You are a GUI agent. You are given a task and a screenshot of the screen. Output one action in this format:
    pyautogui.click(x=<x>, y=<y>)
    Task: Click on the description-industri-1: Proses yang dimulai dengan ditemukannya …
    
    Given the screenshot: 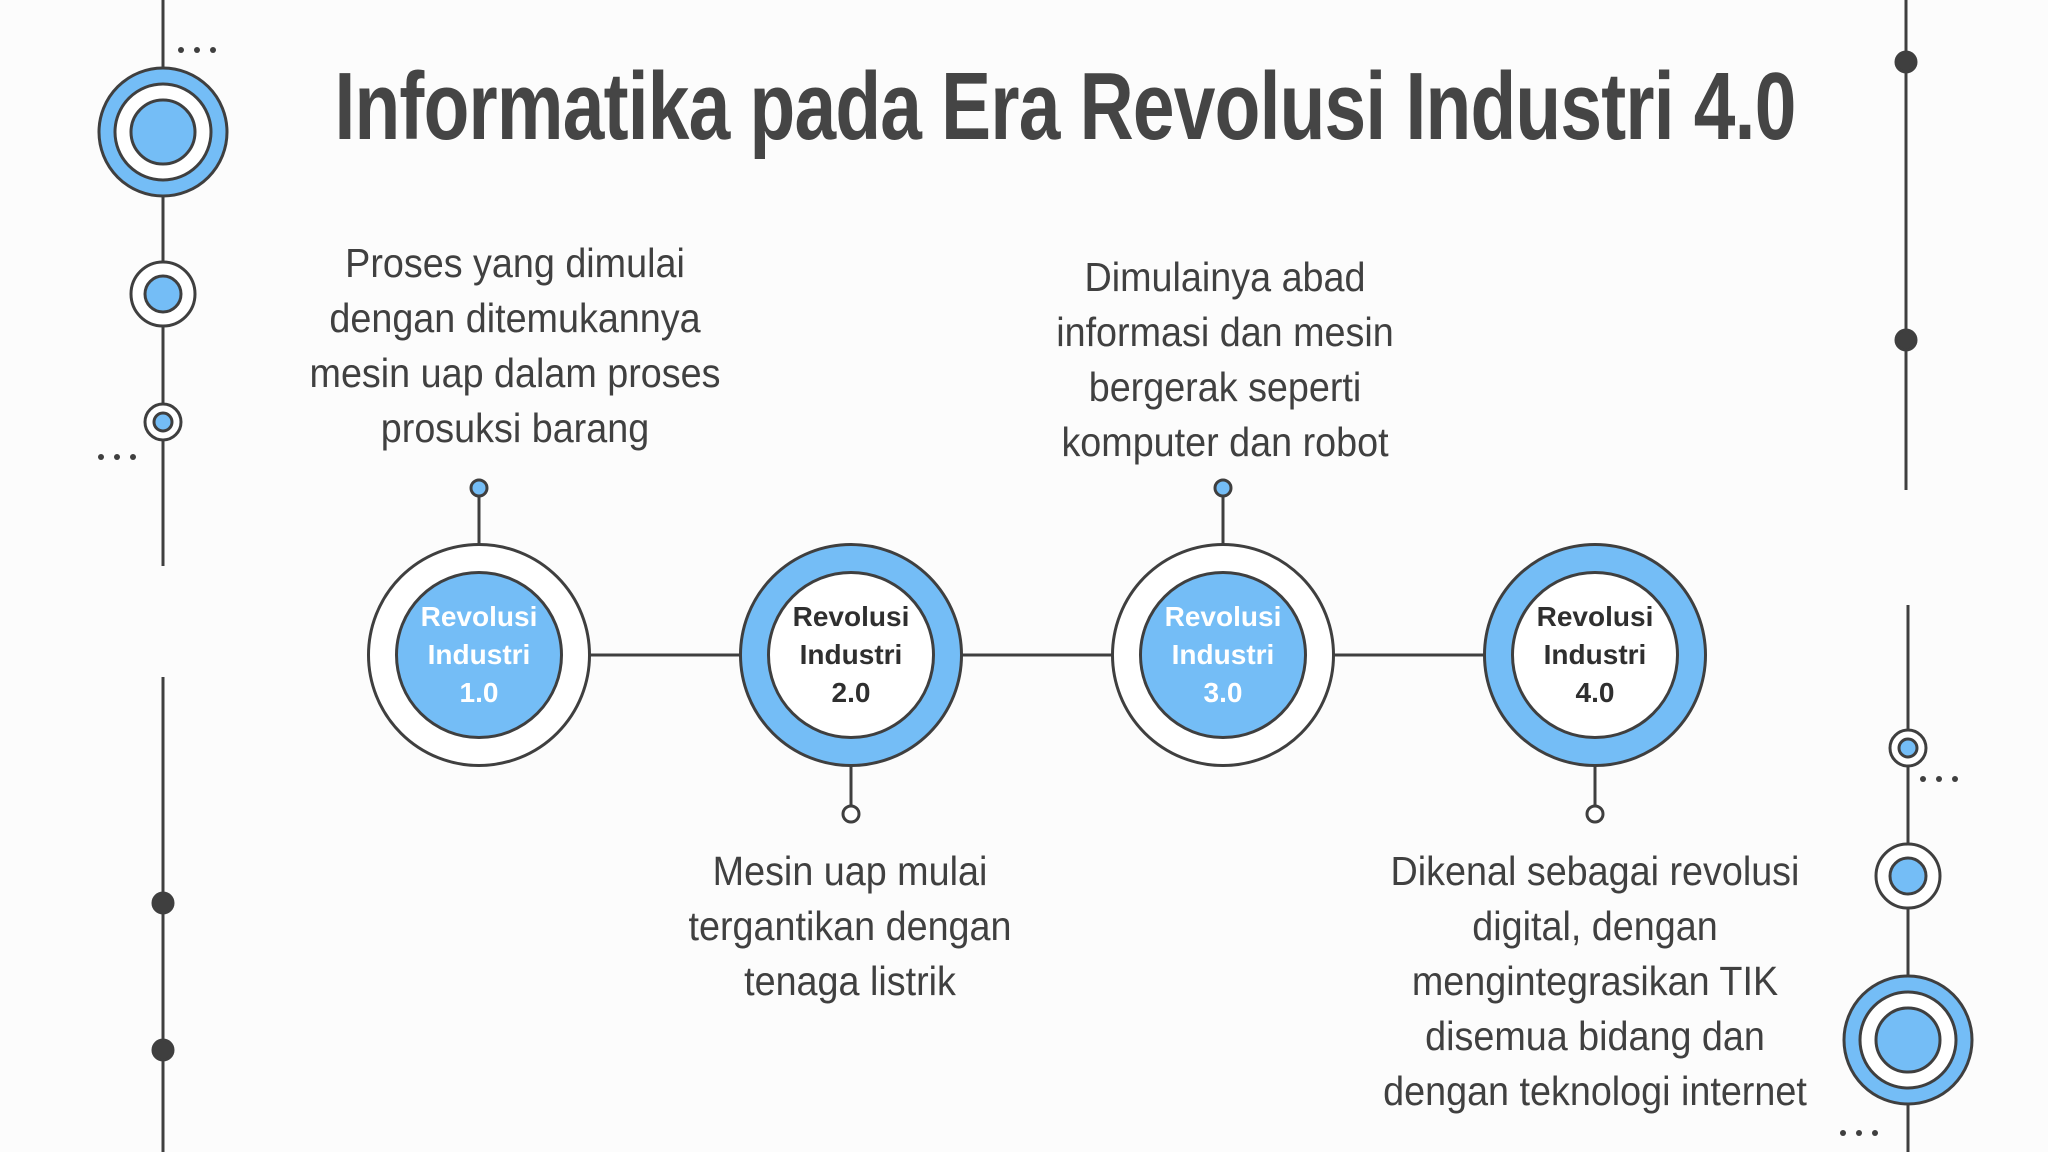 What is the action you would take?
    pyautogui.click(x=515, y=346)
    